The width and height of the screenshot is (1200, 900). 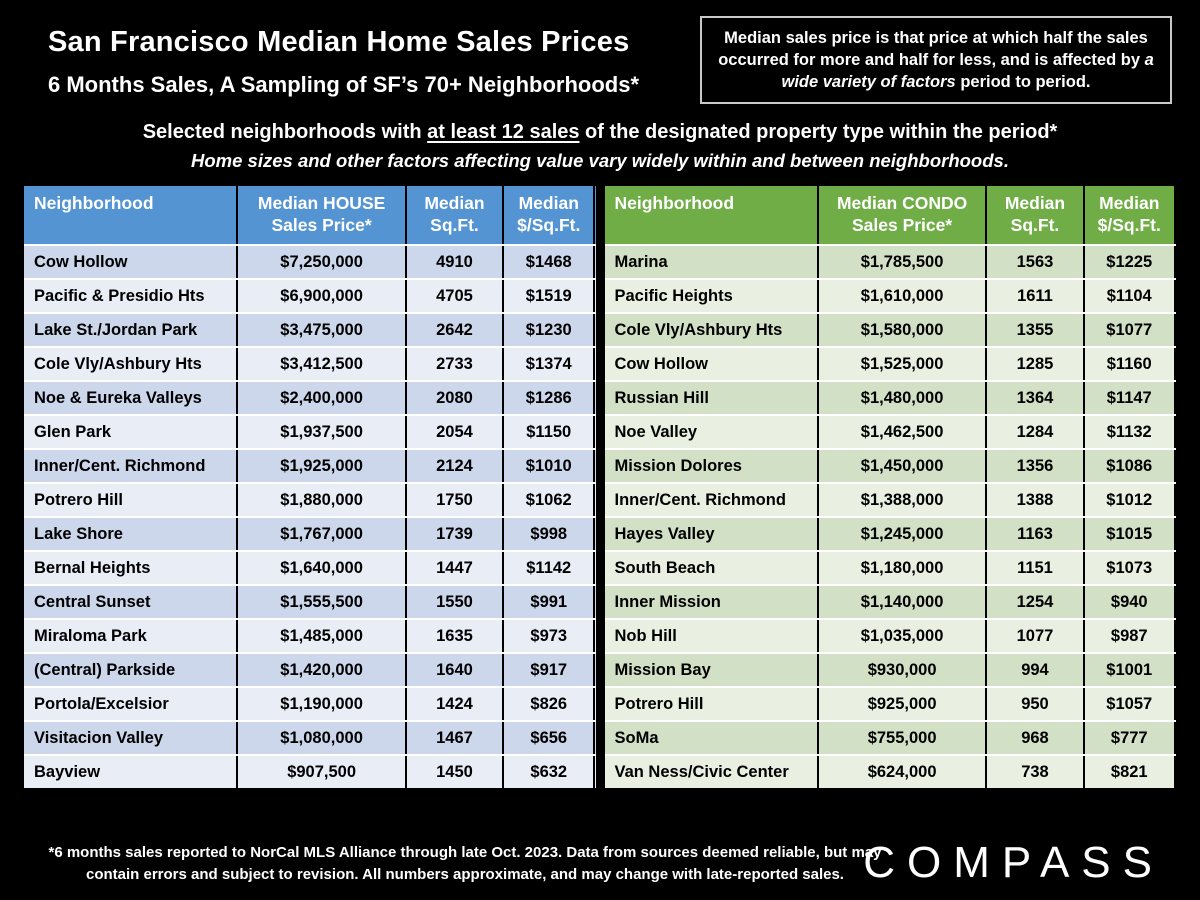 I want to click on neighborhood-name: Visitacion Valley, so click(x=131, y=738).